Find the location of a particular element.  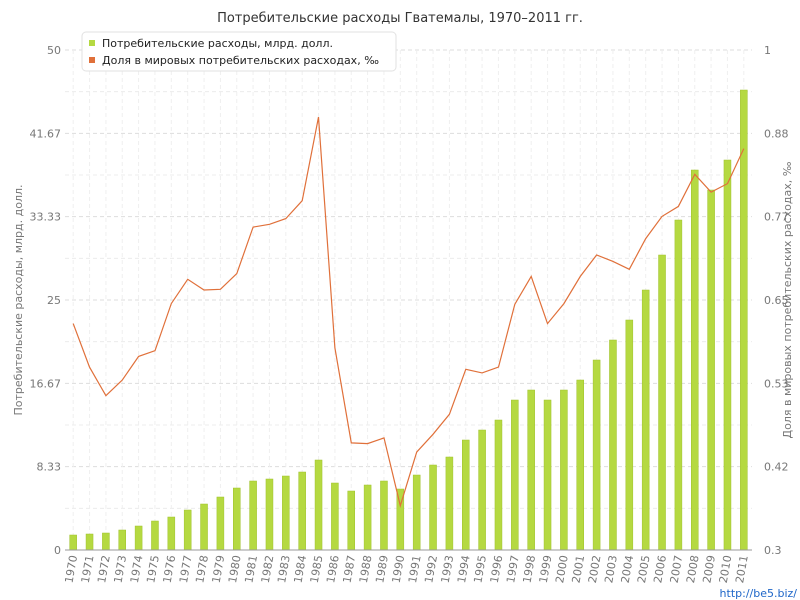

x-tick-label: 1982 is located at coordinates (268, 569).